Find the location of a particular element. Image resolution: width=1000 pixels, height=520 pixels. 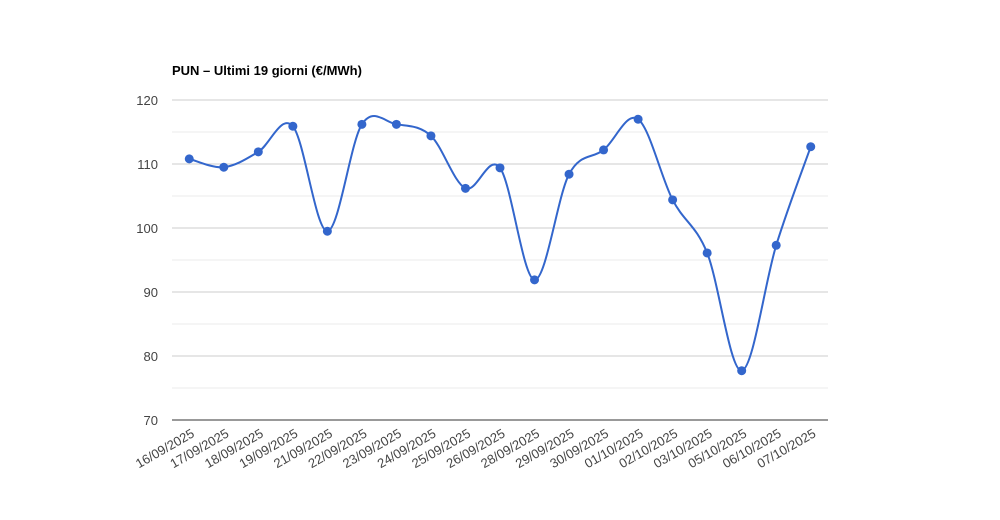

y-tick-label: 90 is located at coordinates (151, 292).